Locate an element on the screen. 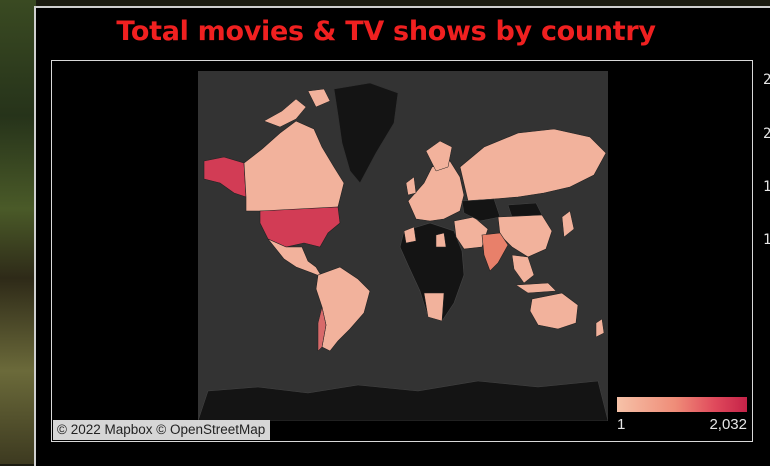  background-photo is located at coordinates (18, 232).